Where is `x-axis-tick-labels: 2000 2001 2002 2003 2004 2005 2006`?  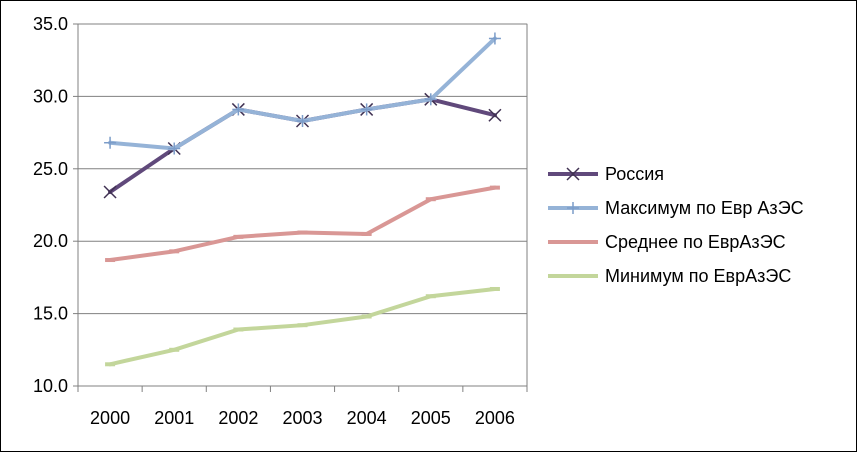 x-axis-tick-labels: 2000 2001 2002 2003 2004 2005 2006 is located at coordinates (302, 418).